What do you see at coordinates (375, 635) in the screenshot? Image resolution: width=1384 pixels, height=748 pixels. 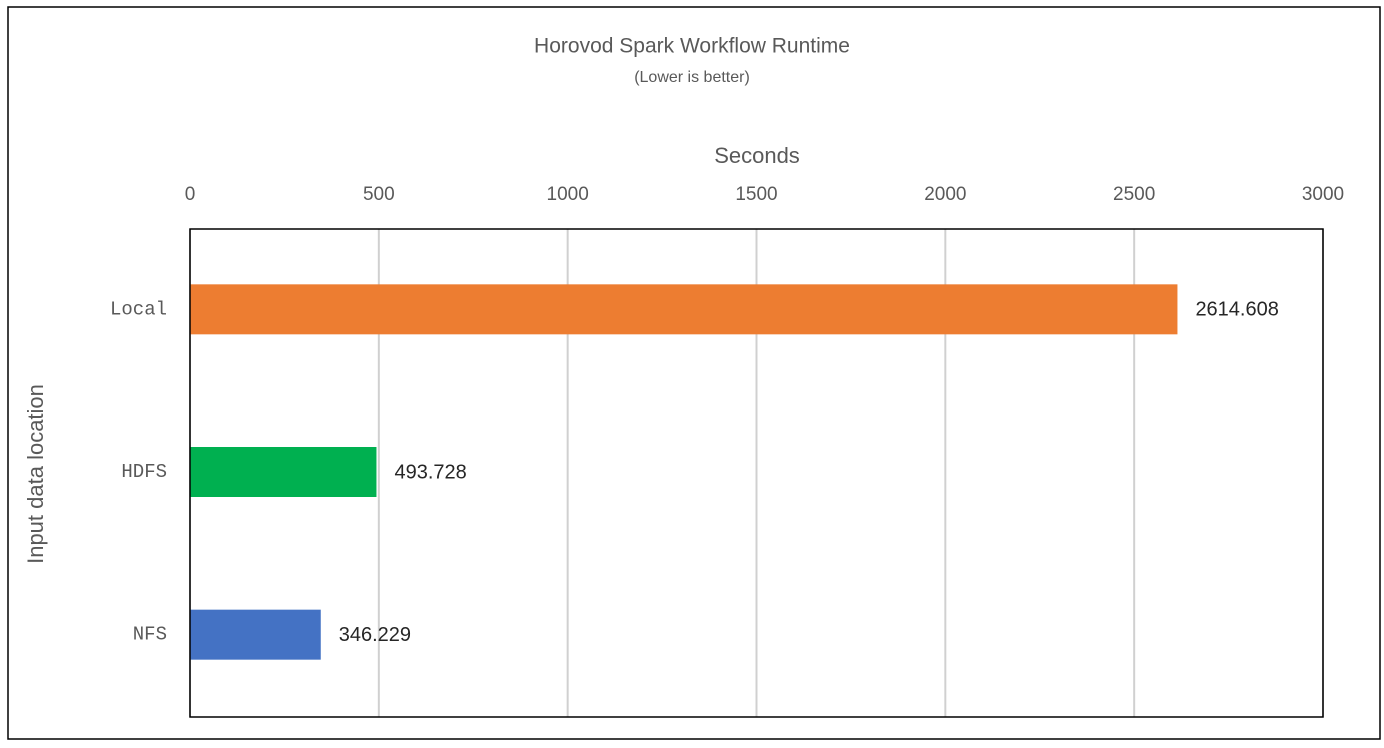 I see `data-label: 346.229` at bounding box center [375, 635].